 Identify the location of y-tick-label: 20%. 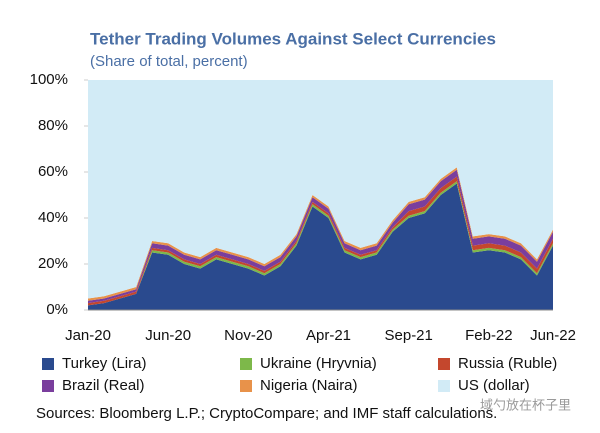
(53, 263).